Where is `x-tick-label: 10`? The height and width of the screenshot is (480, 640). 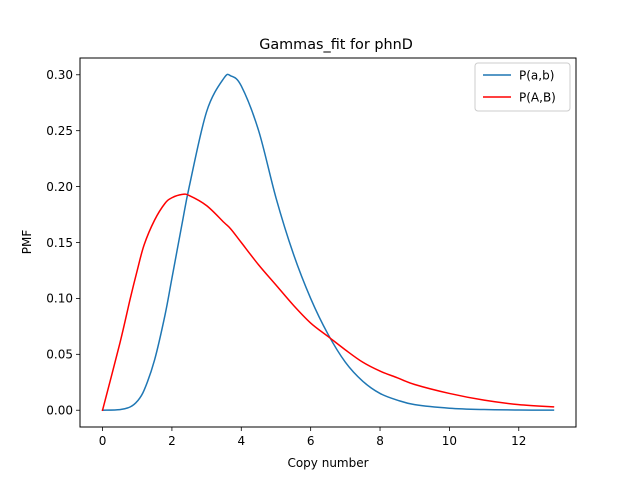 x-tick-label: 10 is located at coordinates (449, 441).